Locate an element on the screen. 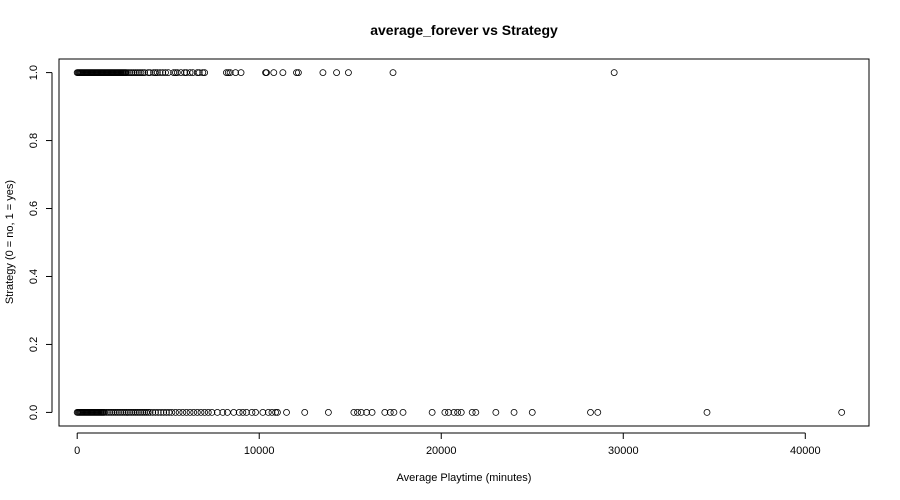 The image size is (900, 500). x-axis: 0 10000 20000 30000 40000 is located at coordinates (447, 444).